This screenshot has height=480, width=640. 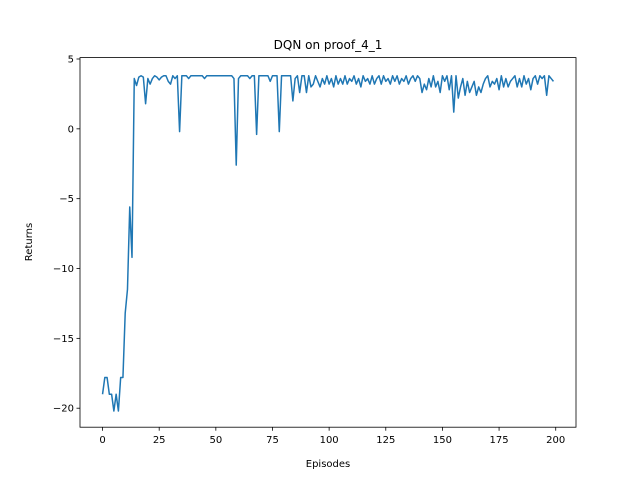 I want to click on x-tick-label: 125, so click(x=385, y=440).